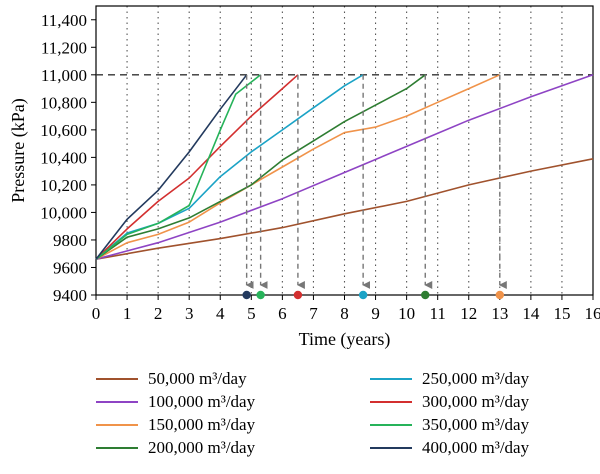  I want to click on x-tick-label: 3, so click(189, 313).